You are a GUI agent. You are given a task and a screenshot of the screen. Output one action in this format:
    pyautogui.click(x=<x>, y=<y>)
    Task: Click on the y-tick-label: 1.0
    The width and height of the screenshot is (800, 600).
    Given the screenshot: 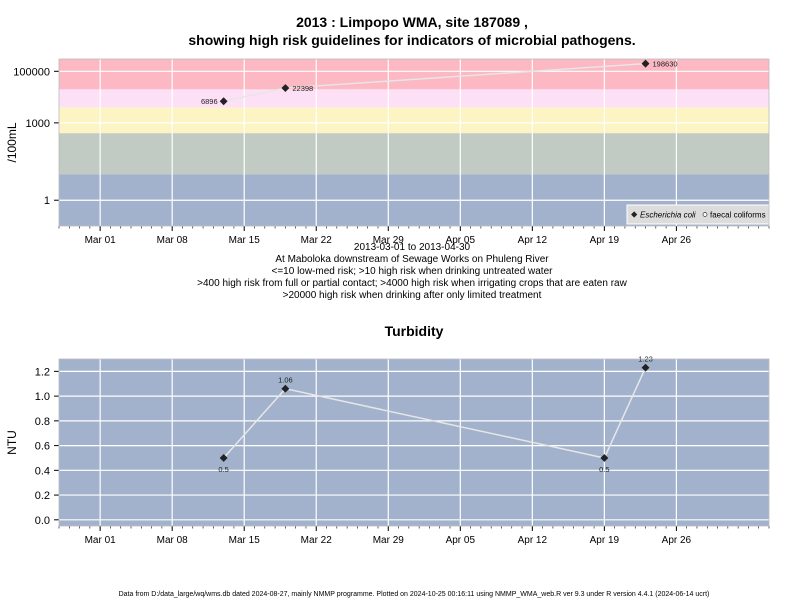 What is the action you would take?
    pyautogui.click(x=42, y=397)
    